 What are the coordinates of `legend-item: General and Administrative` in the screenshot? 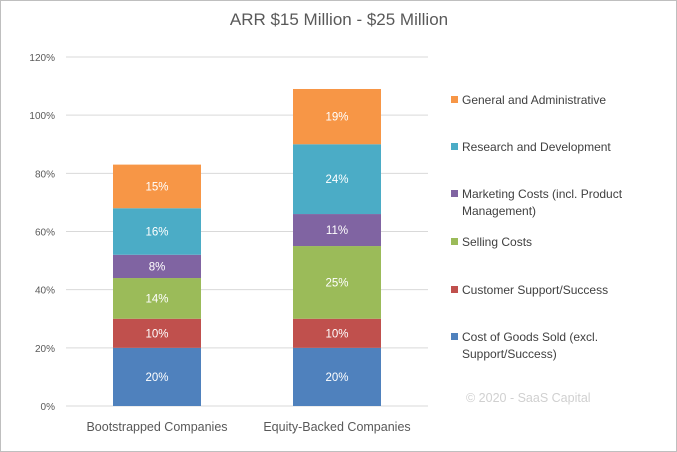 It's located at (528, 100).